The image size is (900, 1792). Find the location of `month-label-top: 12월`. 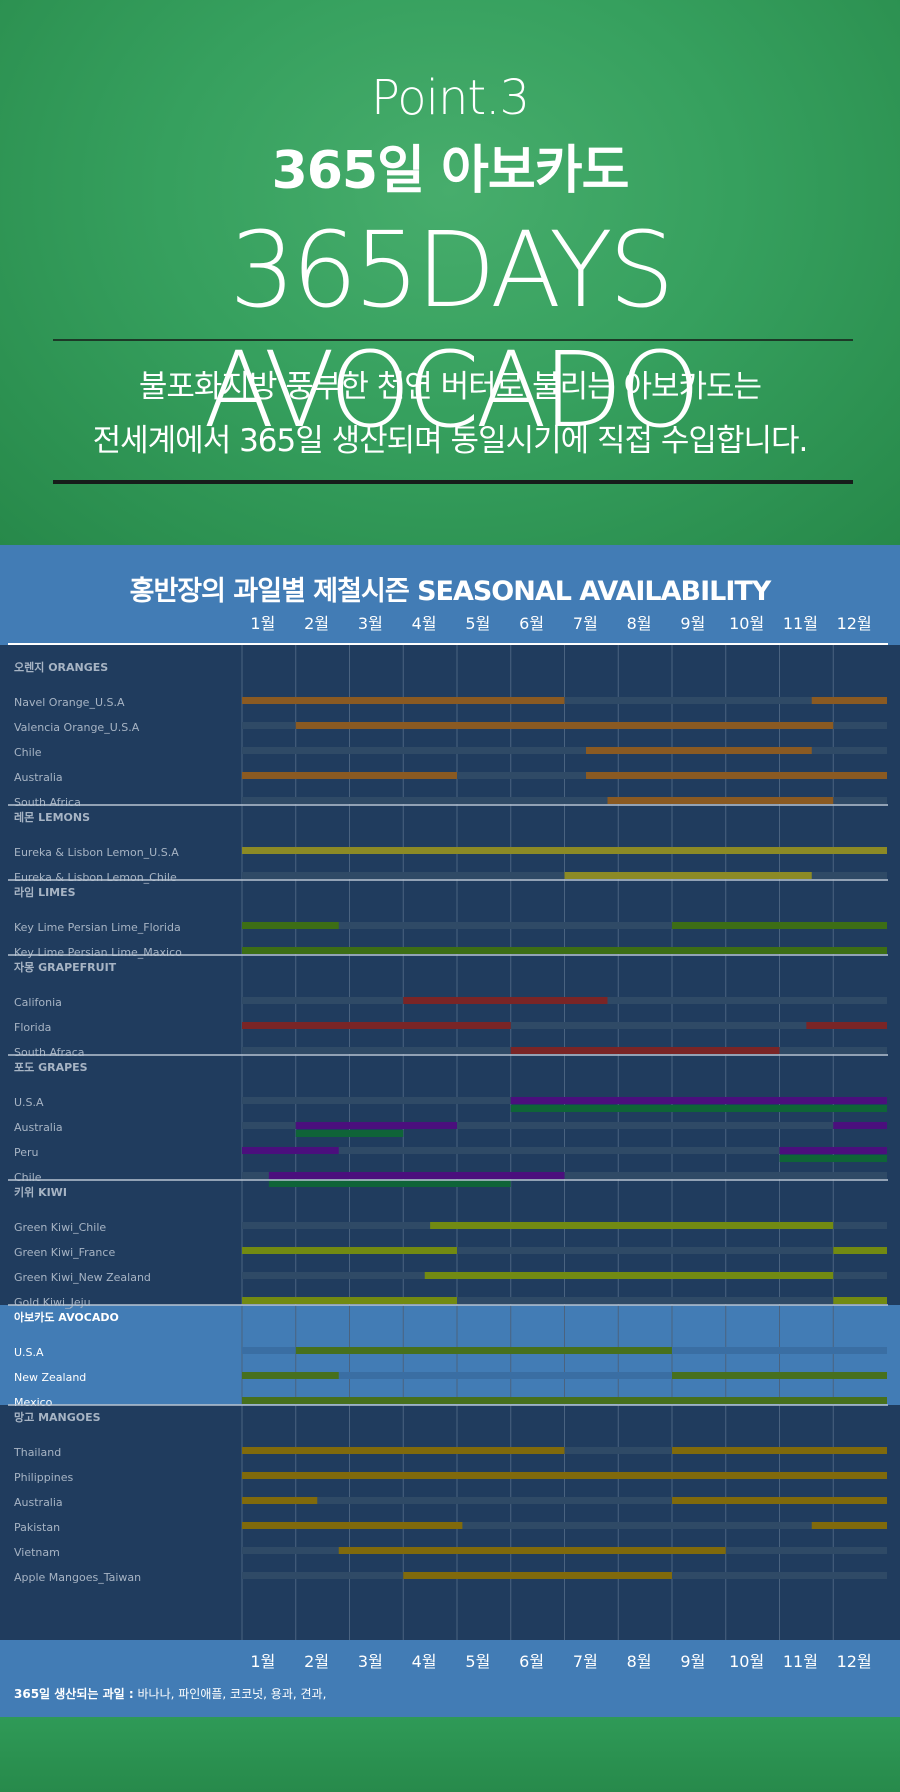

month-label-top: 12월 is located at coordinates (854, 623).